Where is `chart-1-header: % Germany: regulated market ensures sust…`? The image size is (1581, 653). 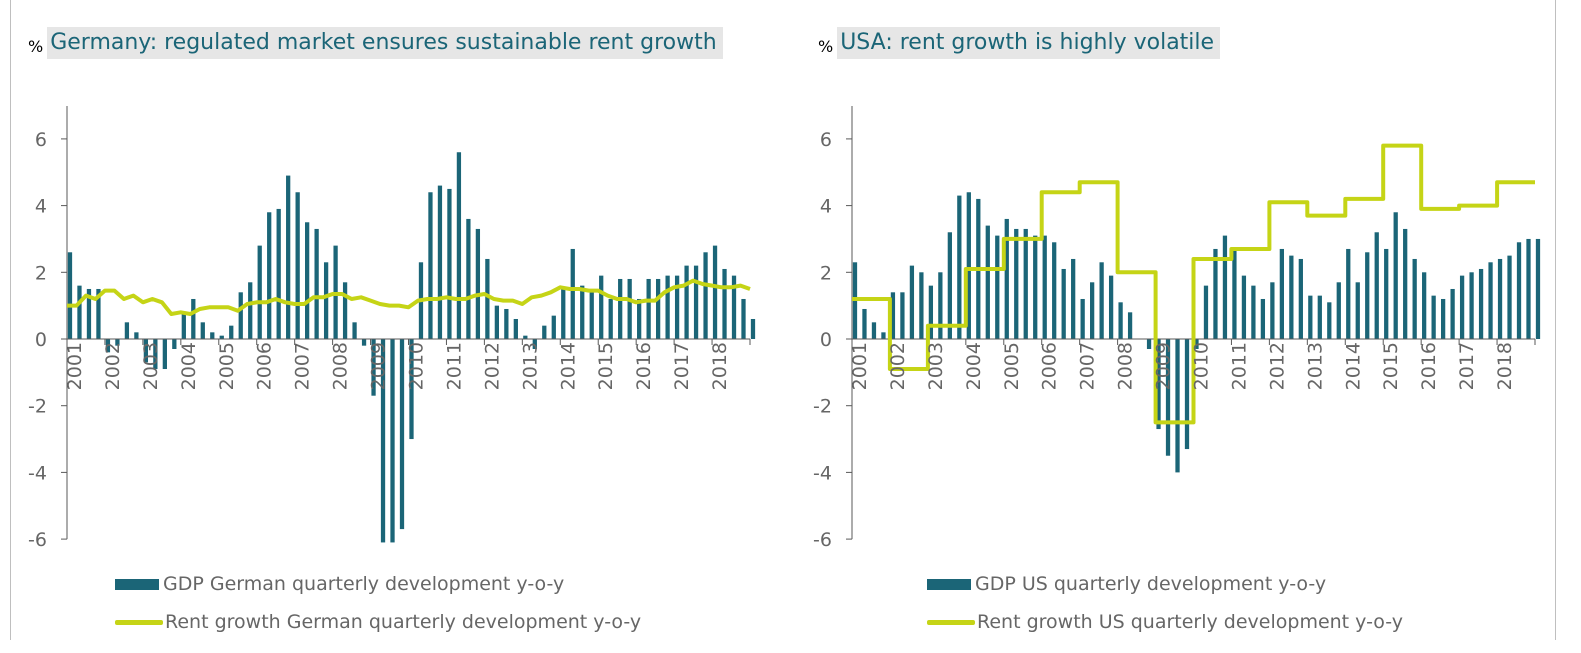
chart-1-header: % Germany: regulated market ensures sust… is located at coordinates (375, 43).